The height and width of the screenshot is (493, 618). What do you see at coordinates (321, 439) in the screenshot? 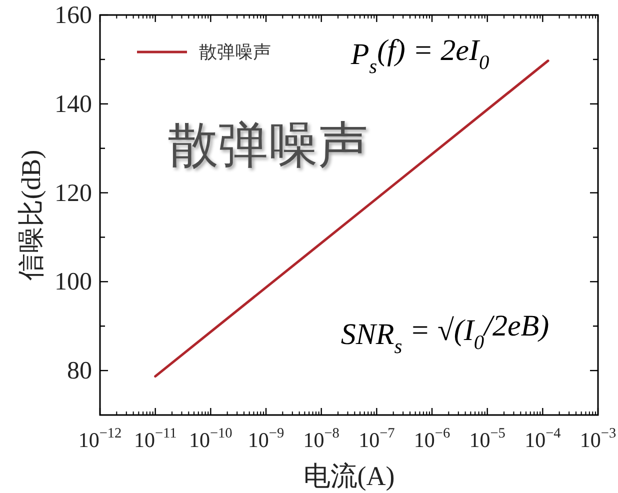
I see `x-tick-label: 10$^{−8}$` at bounding box center [321, 439].